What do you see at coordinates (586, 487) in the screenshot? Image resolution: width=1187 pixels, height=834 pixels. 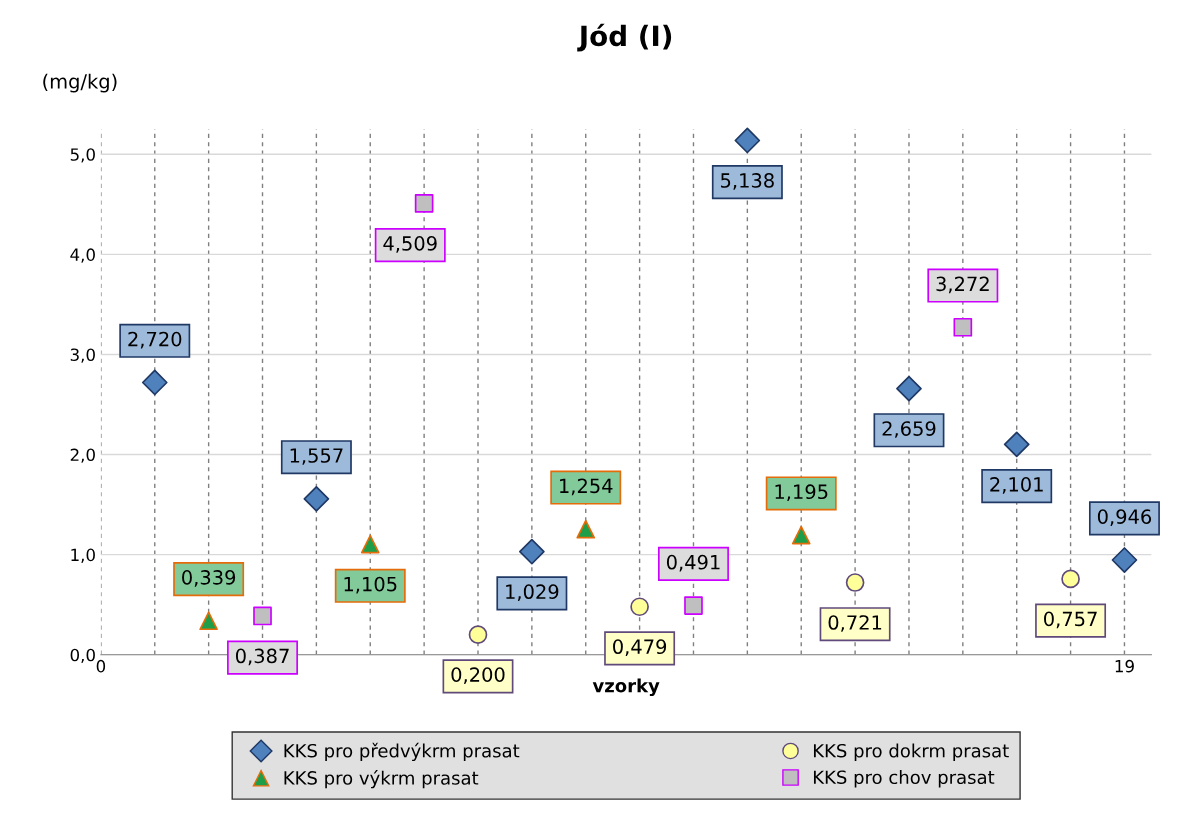 I see `data-label: 1,254` at bounding box center [586, 487].